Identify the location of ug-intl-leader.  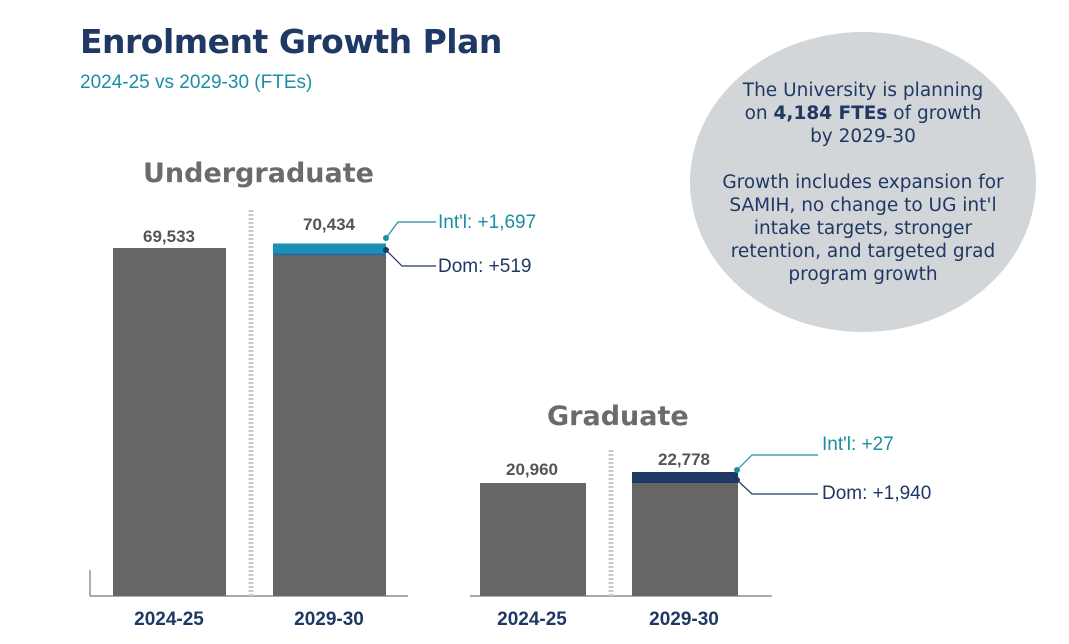
(410, 230).